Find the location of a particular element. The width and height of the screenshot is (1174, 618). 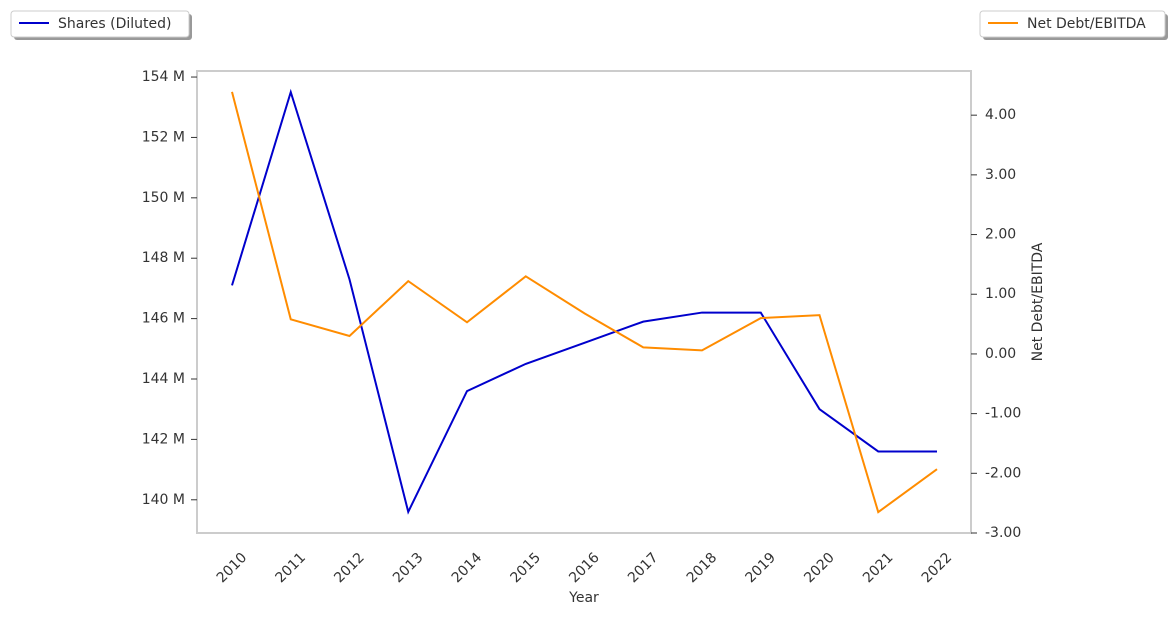

x-tick-label: 2018 is located at coordinates (702, 568).